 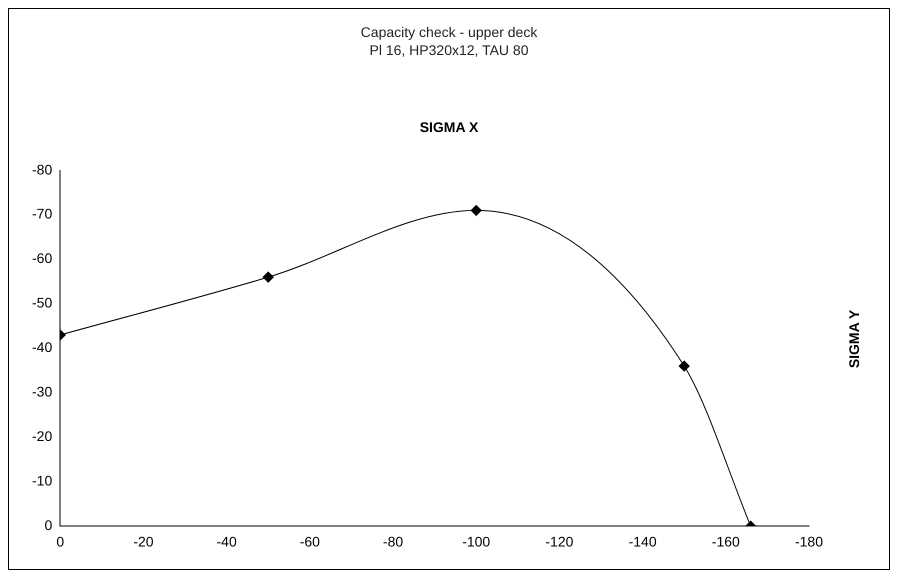 What do you see at coordinates (310, 541) in the screenshot?
I see `x-tick-label: -60` at bounding box center [310, 541].